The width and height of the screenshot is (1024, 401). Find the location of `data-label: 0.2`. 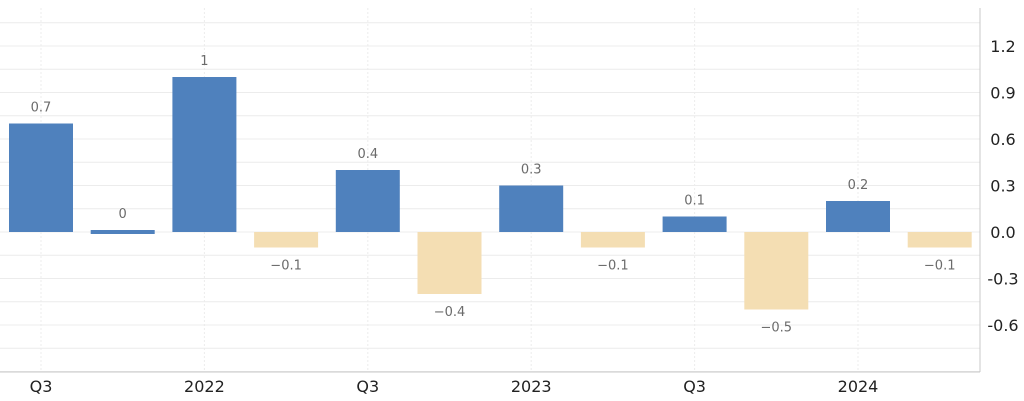

data-label: 0.2 is located at coordinates (858, 185).